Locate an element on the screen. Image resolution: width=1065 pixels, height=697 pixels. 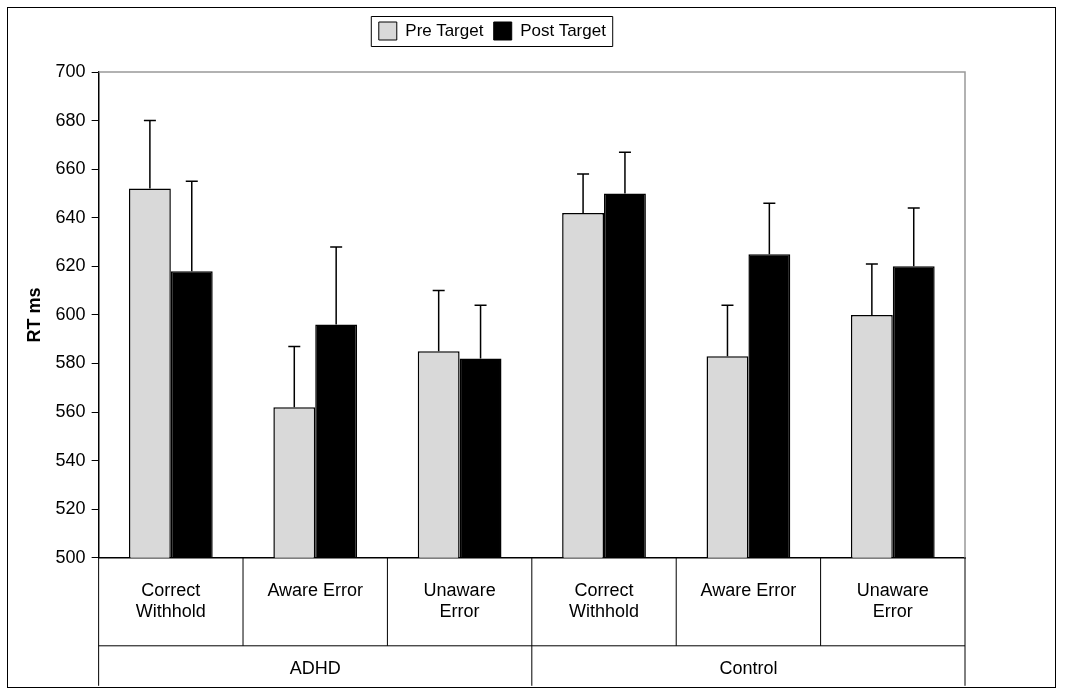
y-axis-title: RT ms is located at coordinates (33, 315).